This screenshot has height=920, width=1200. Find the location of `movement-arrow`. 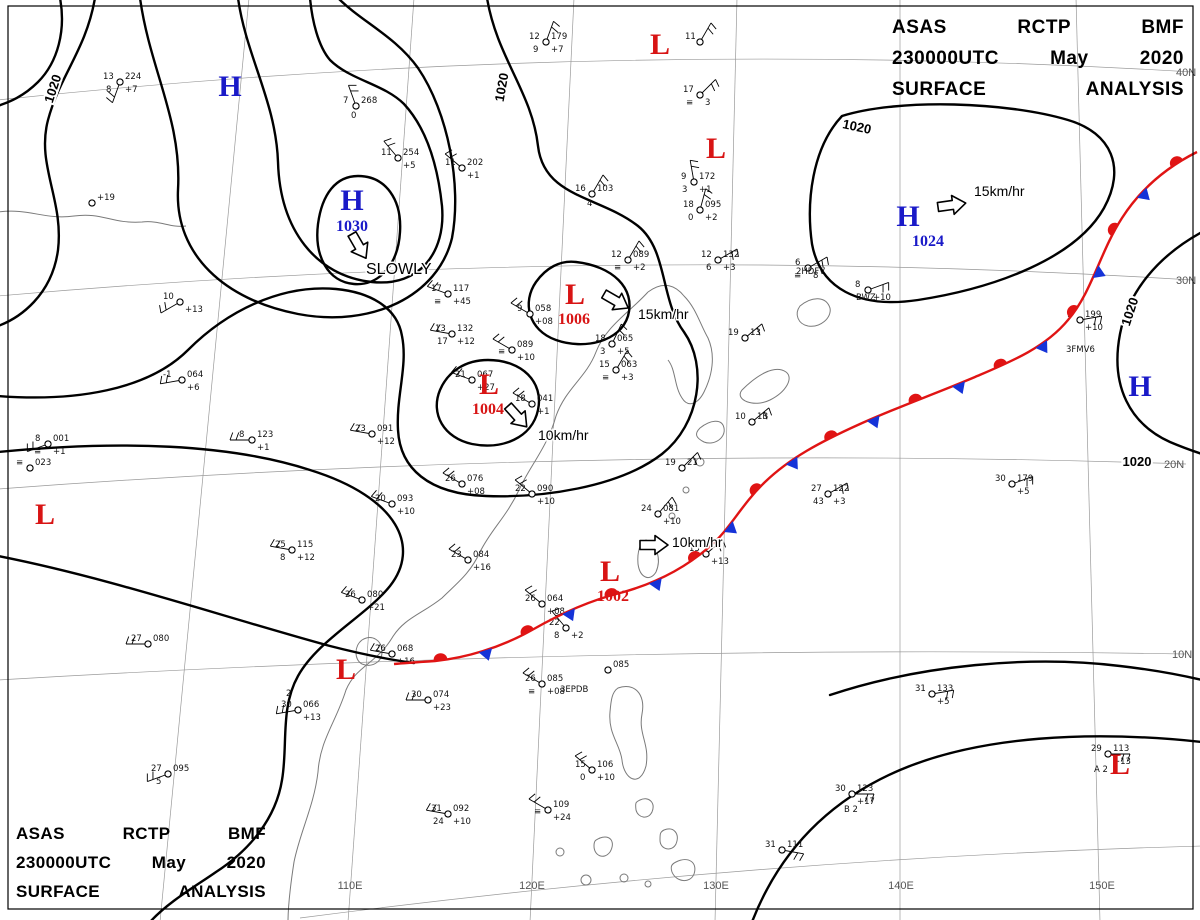

movement-arrow is located at coordinates (358, 245).